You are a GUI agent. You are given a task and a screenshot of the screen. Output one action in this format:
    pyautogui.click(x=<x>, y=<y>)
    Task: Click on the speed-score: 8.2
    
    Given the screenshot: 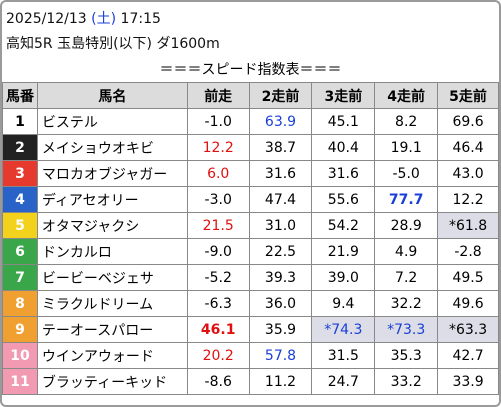 What is the action you would take?
    pyautogui.click(x=406, y=121)
    